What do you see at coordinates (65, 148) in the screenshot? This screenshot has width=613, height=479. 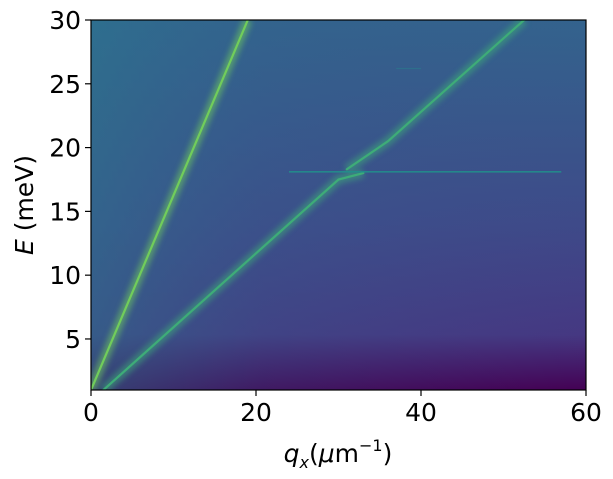 I see `y-tick-label: 20` at bounding box center [65, 148].